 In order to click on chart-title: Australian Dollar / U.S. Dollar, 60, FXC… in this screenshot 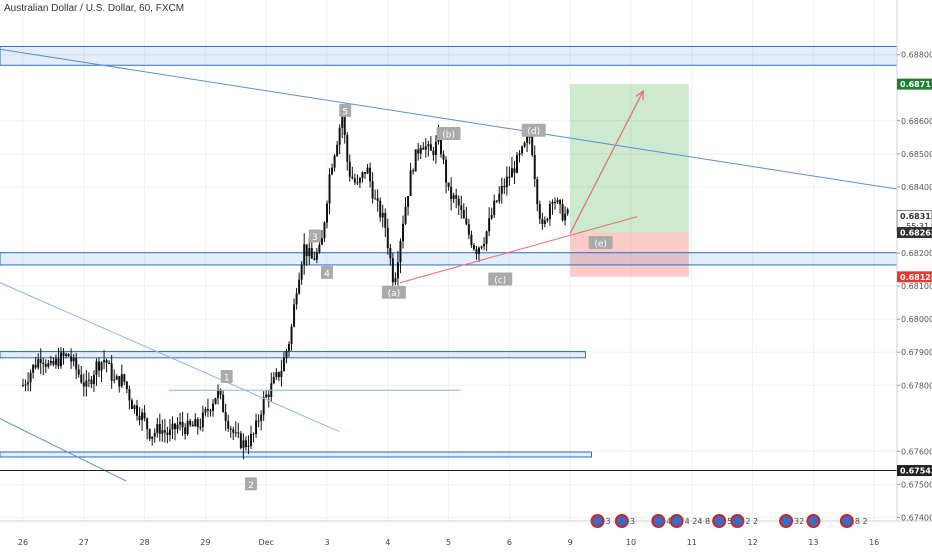, I will do `click(94, 8)`.